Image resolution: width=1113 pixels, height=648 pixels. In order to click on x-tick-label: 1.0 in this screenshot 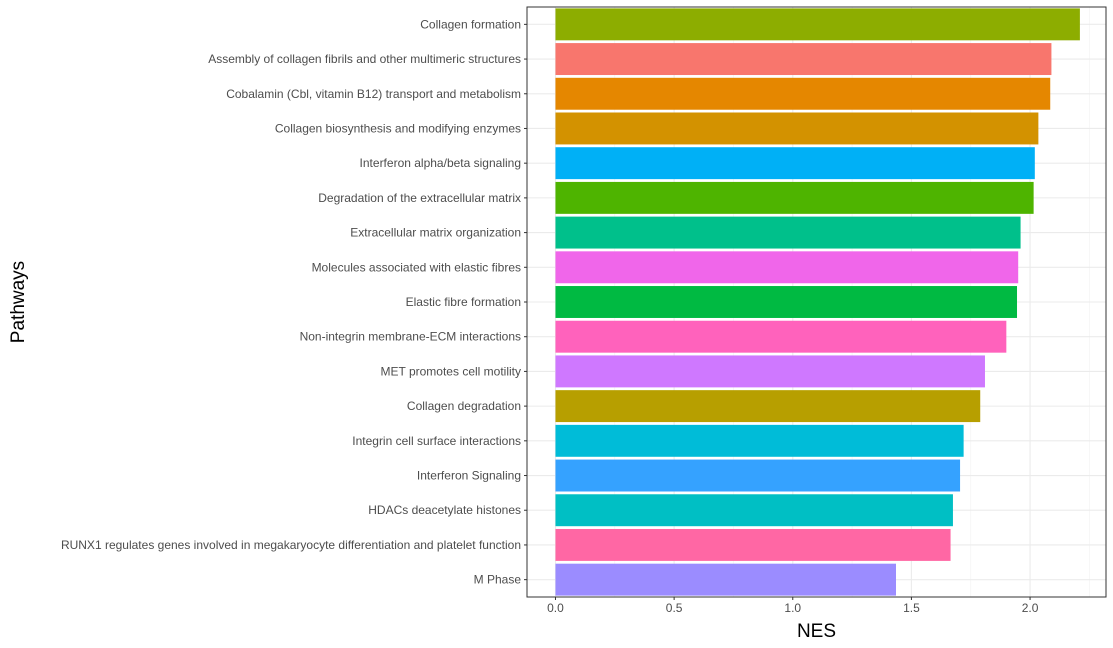, I will do `click(792, 608)`.